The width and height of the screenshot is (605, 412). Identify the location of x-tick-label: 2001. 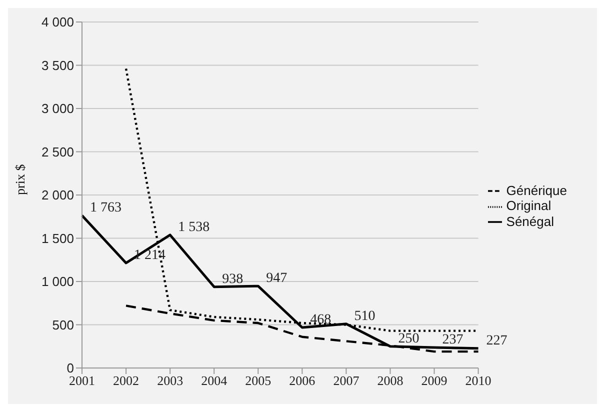
(82, 380).